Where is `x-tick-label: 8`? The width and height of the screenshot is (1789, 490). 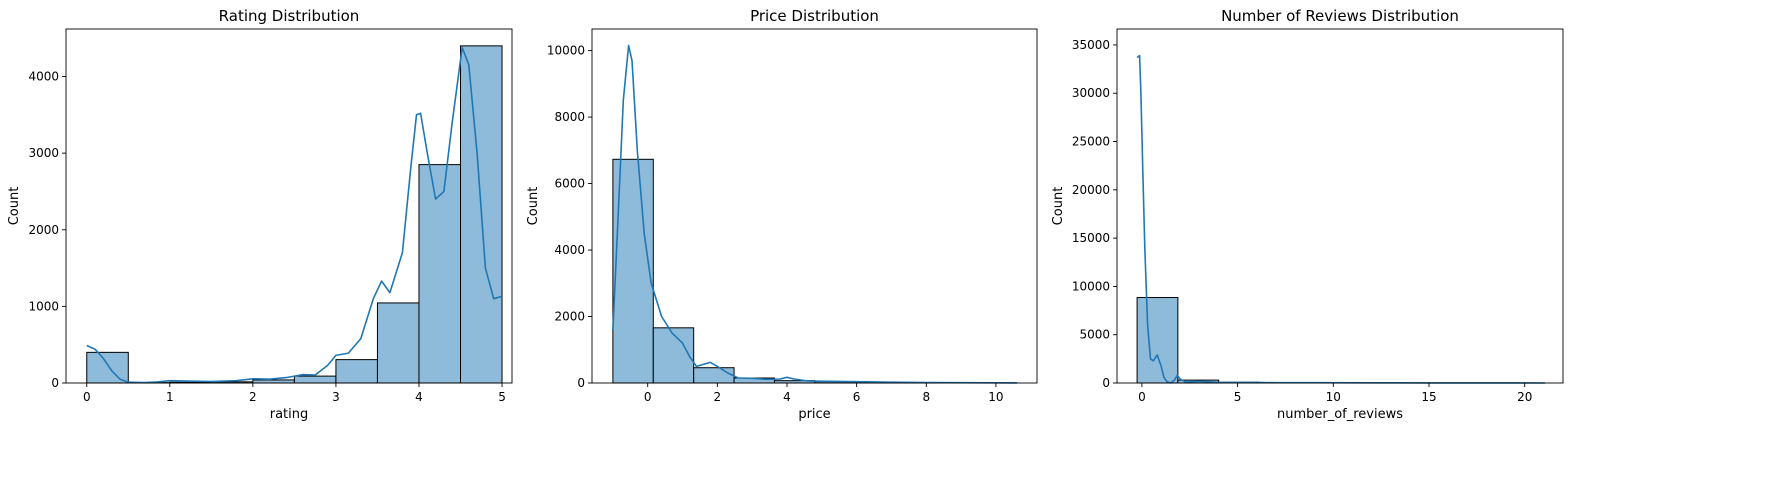
x-tick-label: 8 is located at coordinates (926, 397).